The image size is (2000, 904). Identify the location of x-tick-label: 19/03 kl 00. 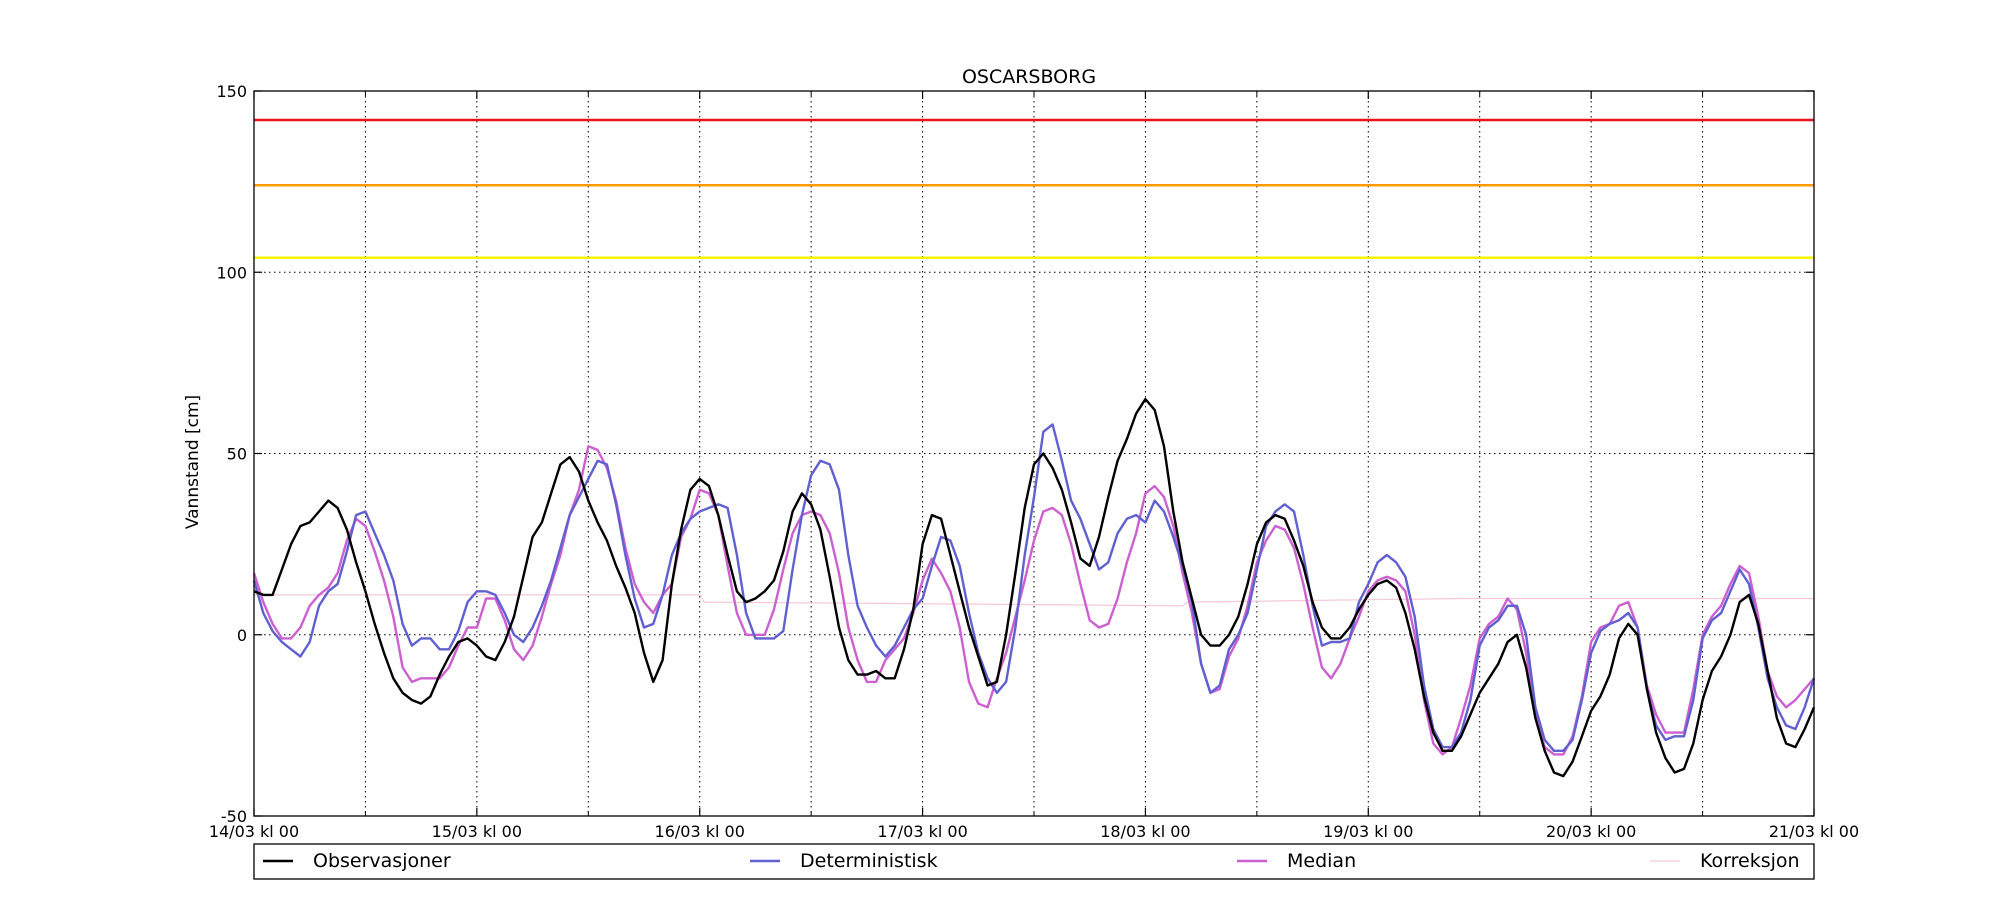
(1368, 831).